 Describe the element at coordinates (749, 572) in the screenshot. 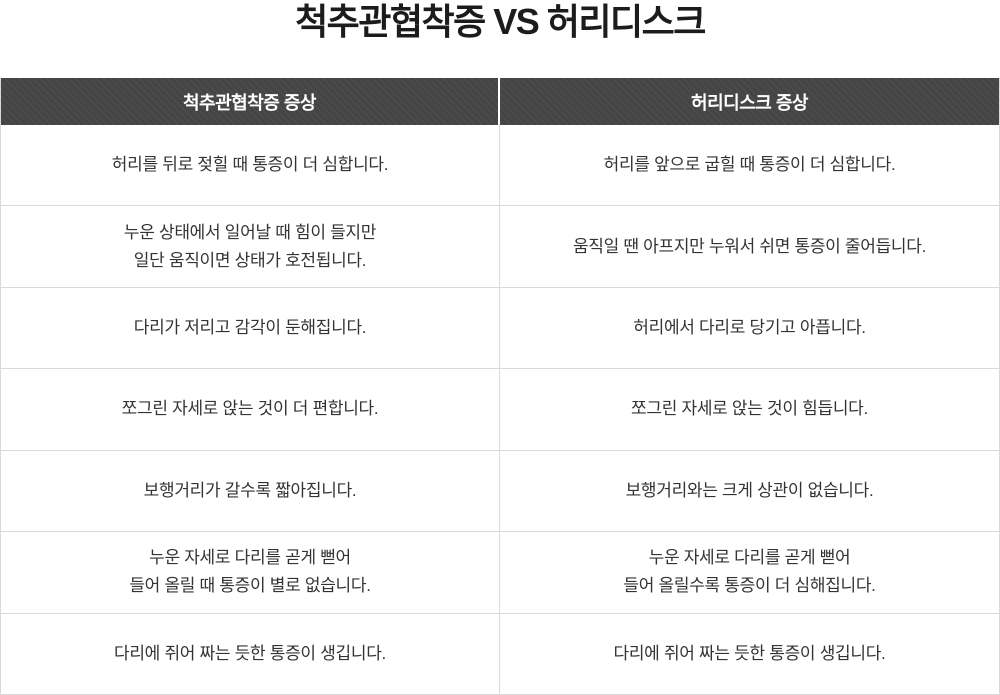

I see `disc-symptom-cell: 누운 자세로 다리를 곧게 뻗어 들어 올릴수록 통증이 더 심해집니다.` at that location.